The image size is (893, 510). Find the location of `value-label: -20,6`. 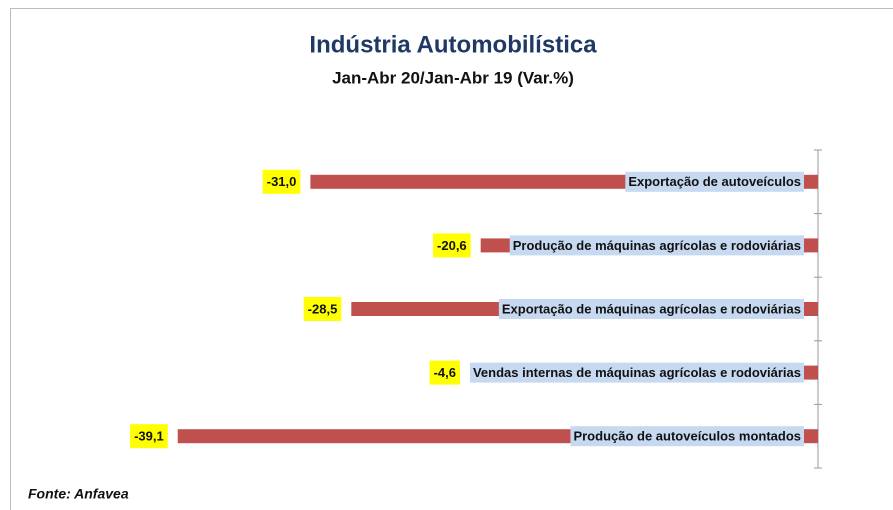

value-label: -20,6 is located at coordinates (452, 245).